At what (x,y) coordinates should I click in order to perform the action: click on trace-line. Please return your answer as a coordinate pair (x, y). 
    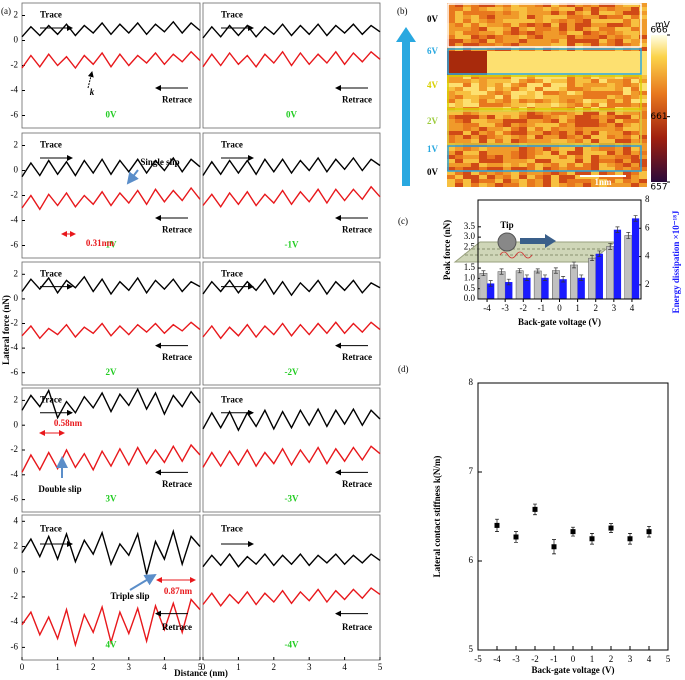
    Looking at the image, I should click on (111, 285).